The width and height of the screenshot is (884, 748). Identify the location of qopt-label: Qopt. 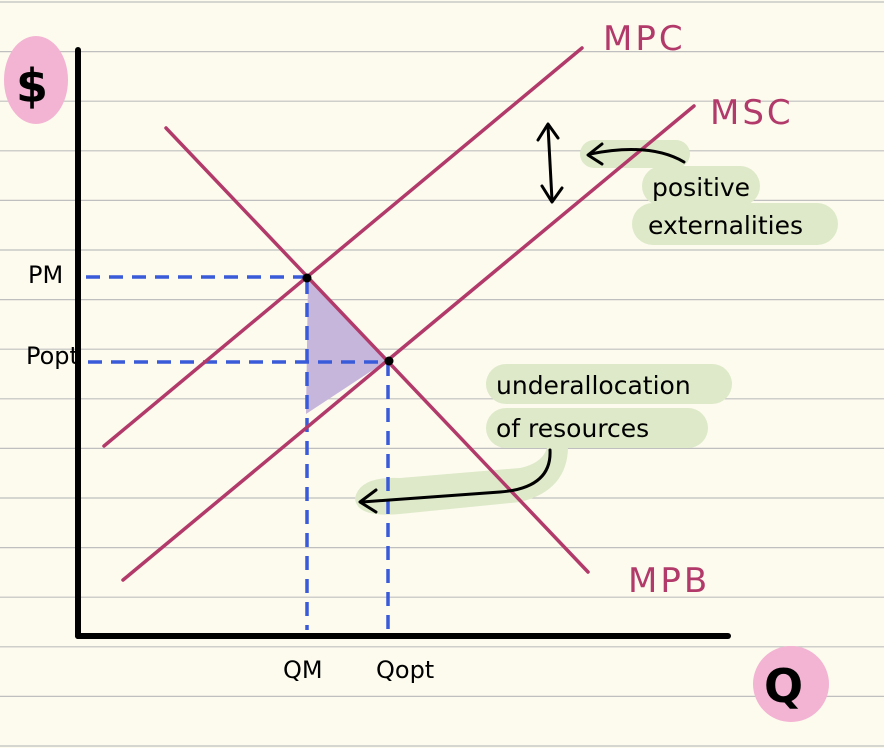
(405, 670).